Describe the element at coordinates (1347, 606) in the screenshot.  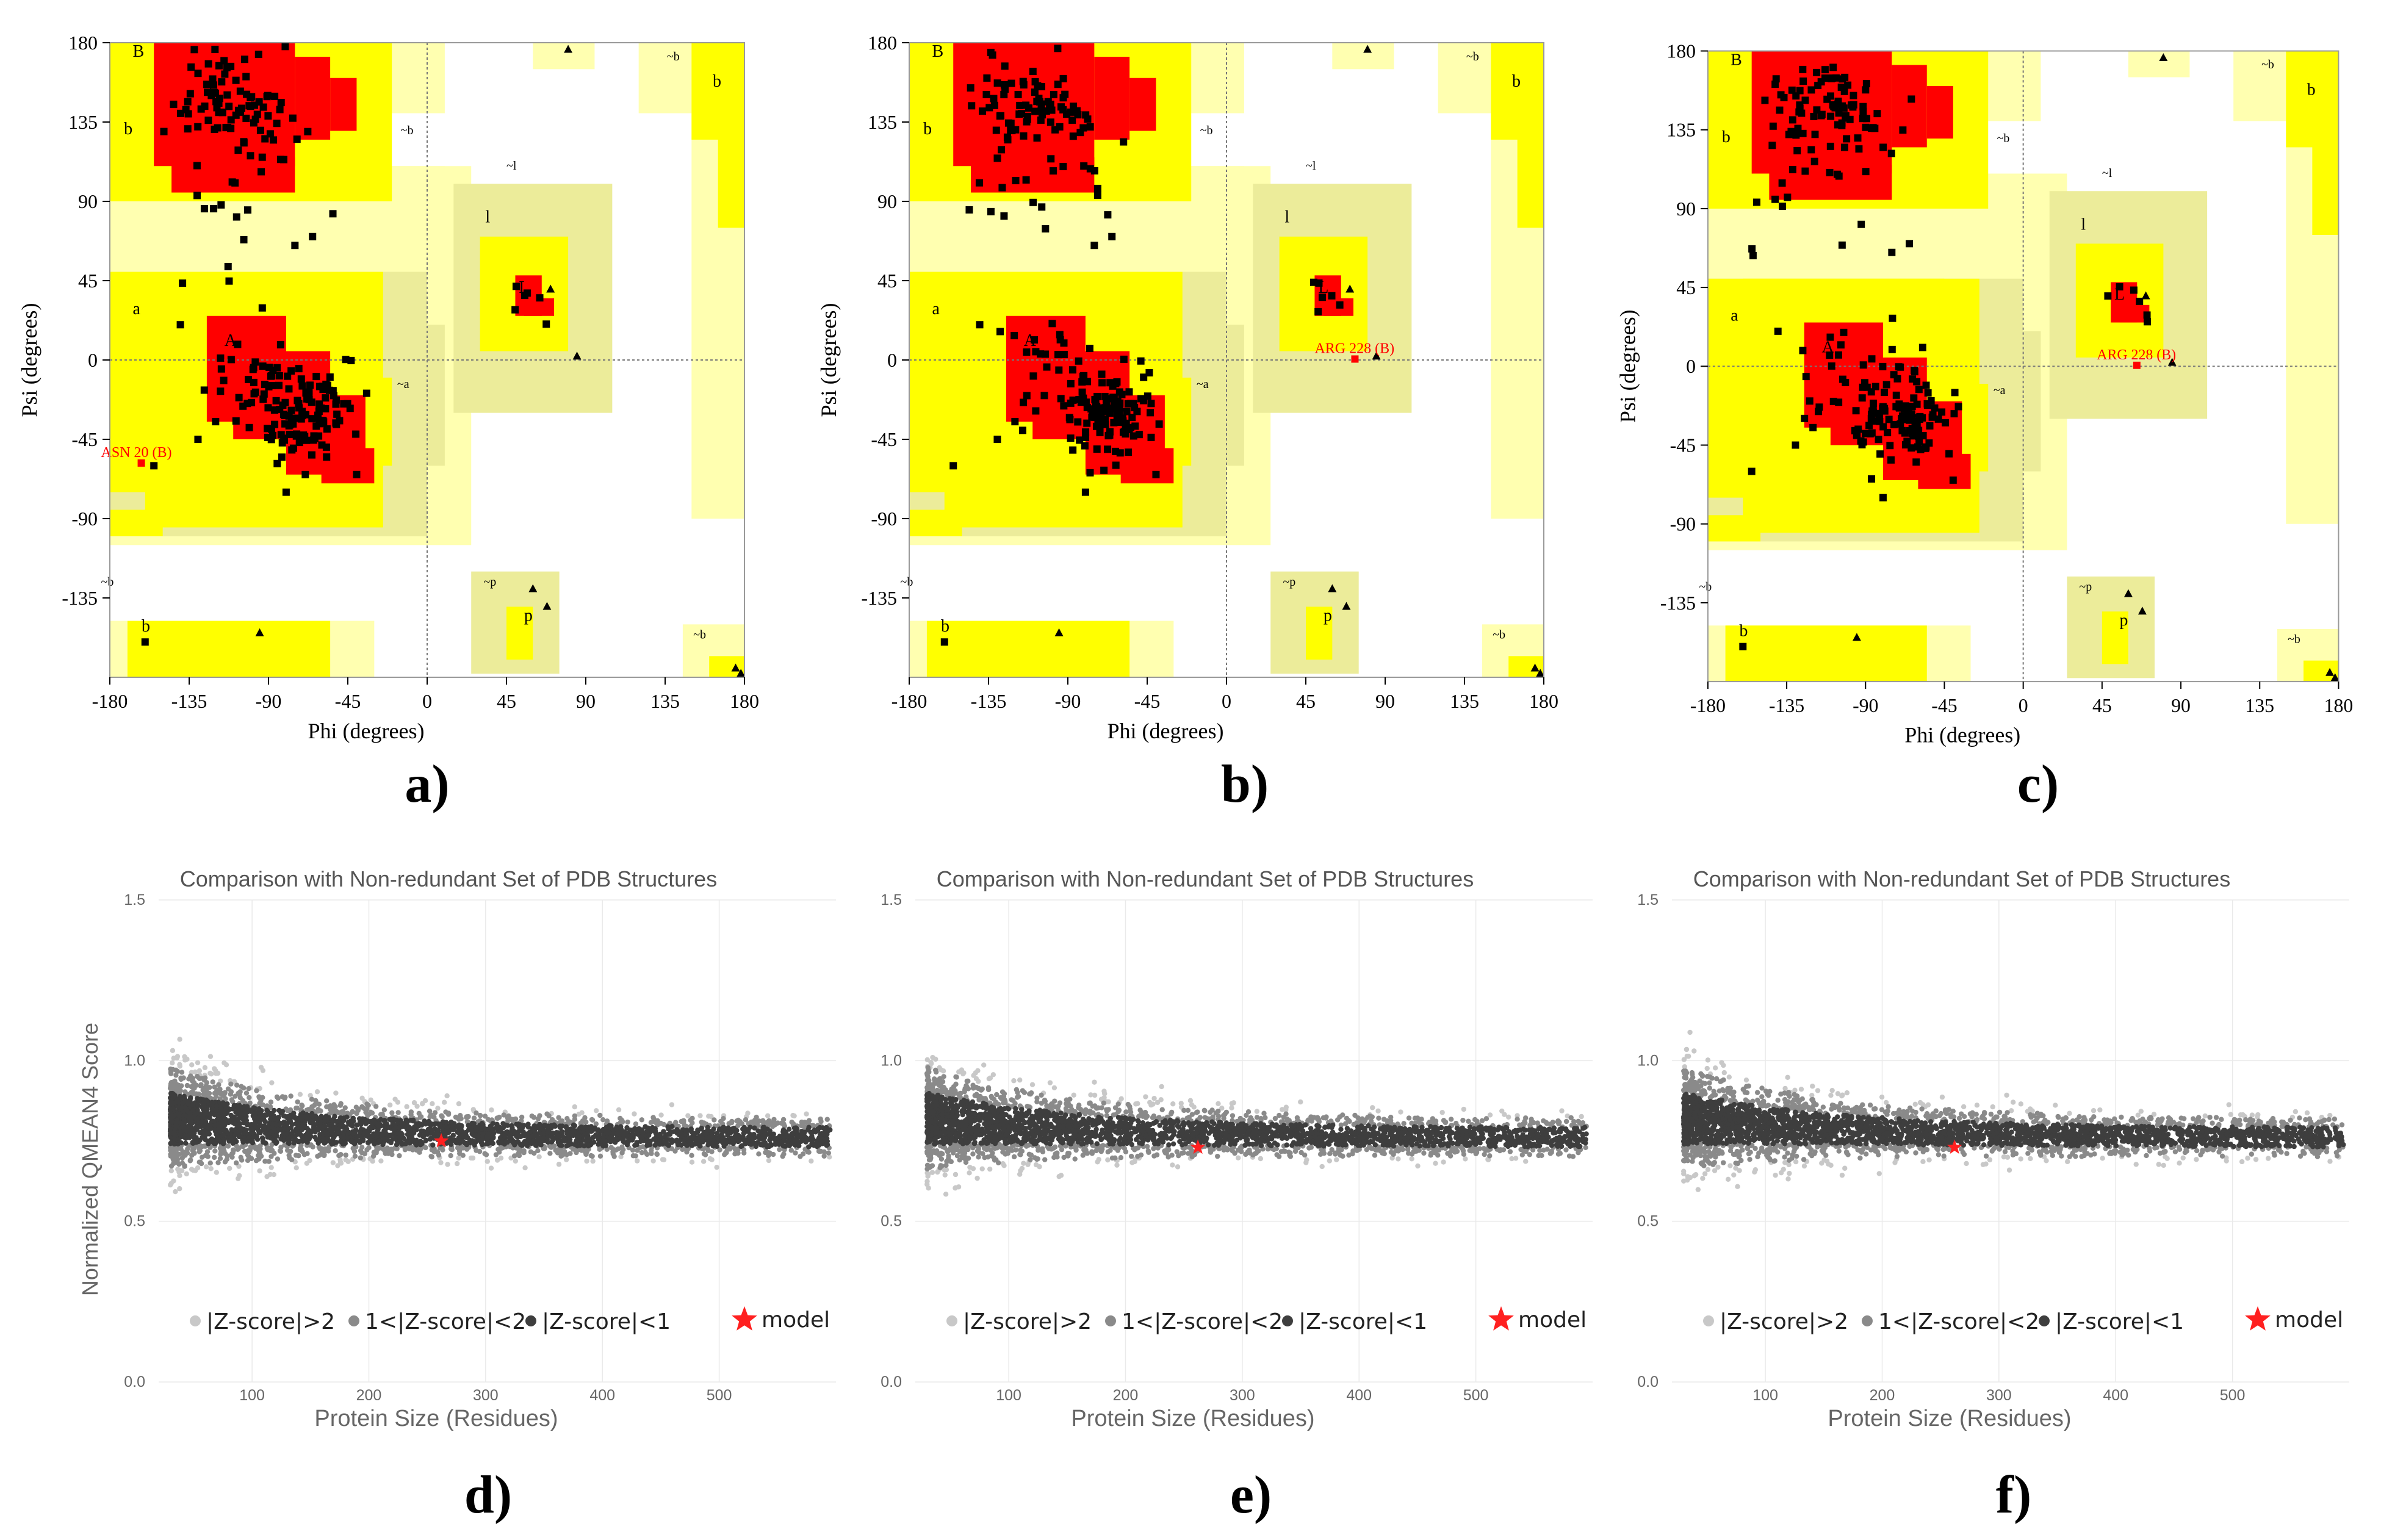
I see `glycine-point` at that location.